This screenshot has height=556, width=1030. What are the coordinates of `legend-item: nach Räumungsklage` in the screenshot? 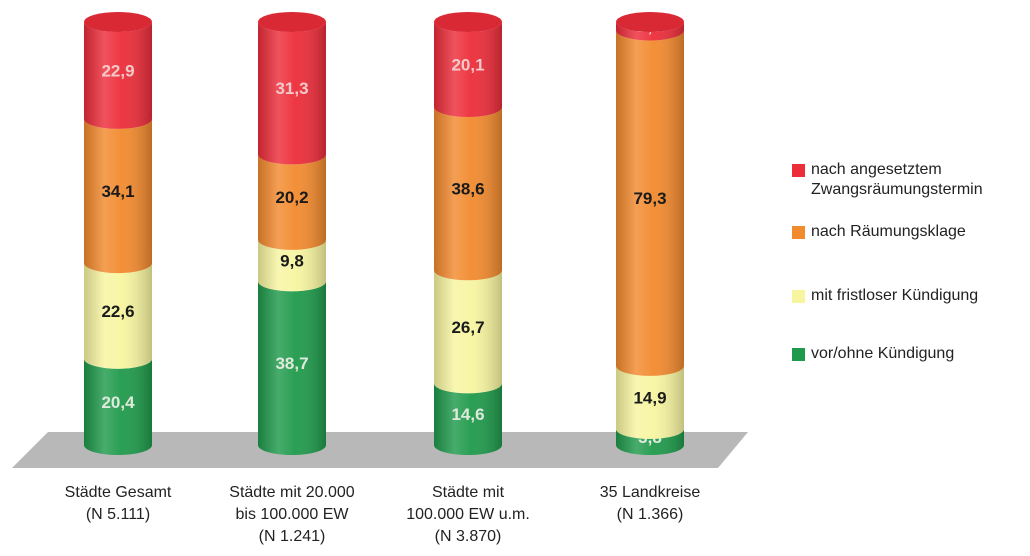 It's located at (879, 232).